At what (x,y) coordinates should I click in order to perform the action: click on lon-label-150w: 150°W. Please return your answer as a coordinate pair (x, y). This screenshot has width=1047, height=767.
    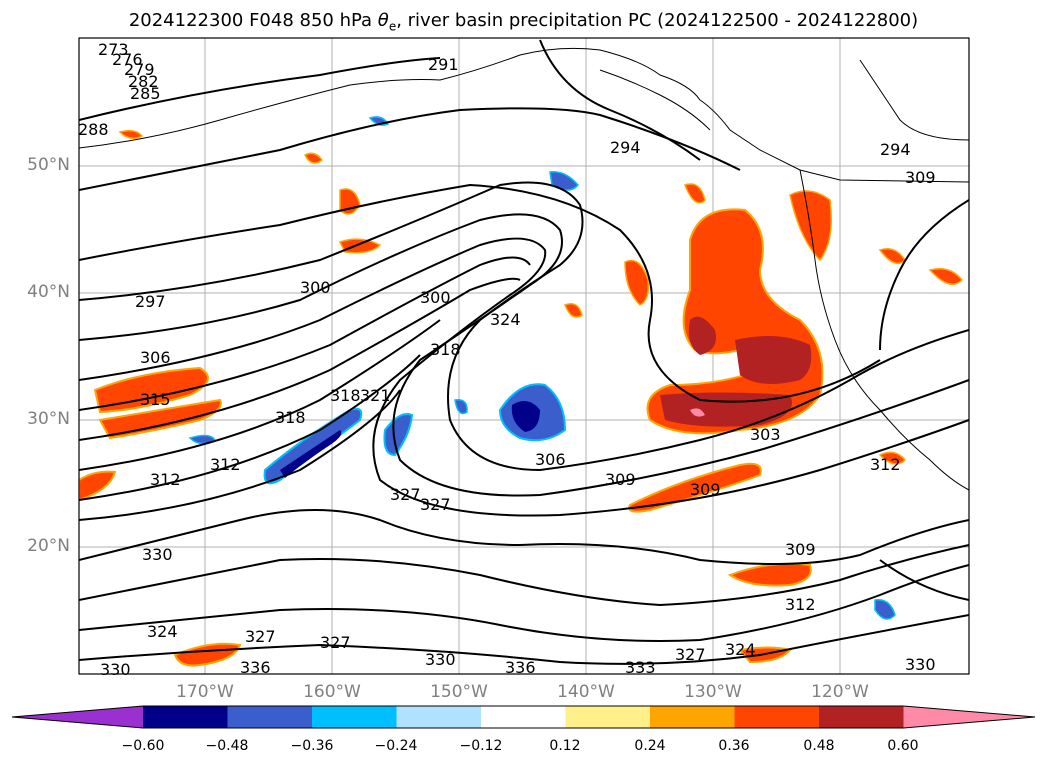
    Looking at the image, I should click on (459, 692).